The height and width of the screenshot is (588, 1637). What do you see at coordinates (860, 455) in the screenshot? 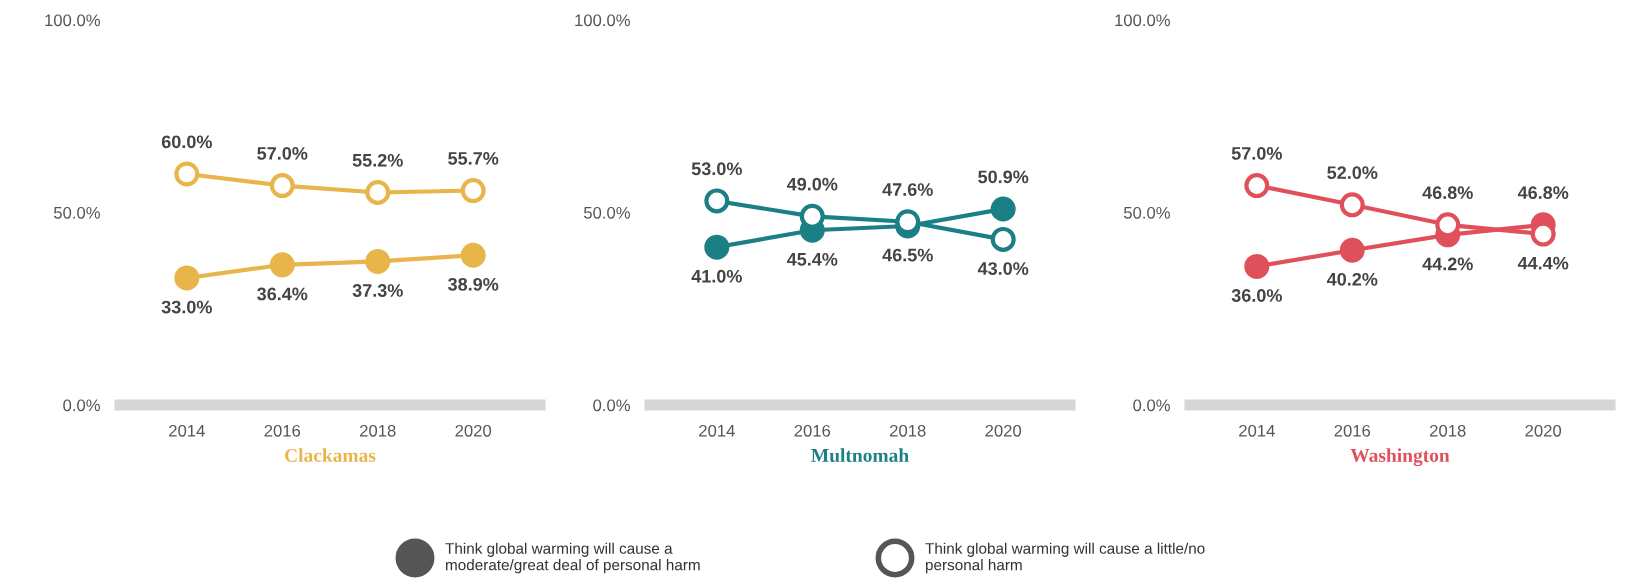
I see `x-axis-title: Multnomah` at bounding box center [860, 455].